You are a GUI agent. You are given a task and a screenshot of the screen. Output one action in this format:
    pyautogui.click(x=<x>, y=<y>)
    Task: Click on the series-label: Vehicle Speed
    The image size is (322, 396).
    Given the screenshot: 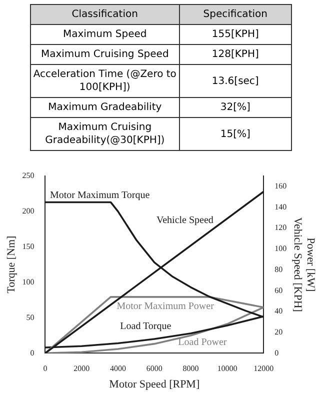 What is the action you would take?
    pyautogui.click(x=185, y=220)
    